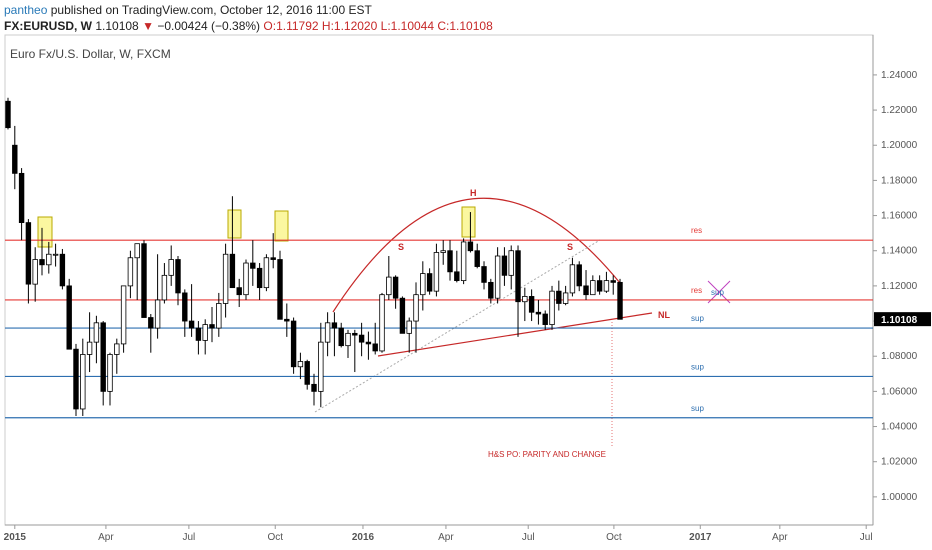 This screenshot has height=550, width=932. I want to click on ohlc: O:1.11792, so click(291, 26).